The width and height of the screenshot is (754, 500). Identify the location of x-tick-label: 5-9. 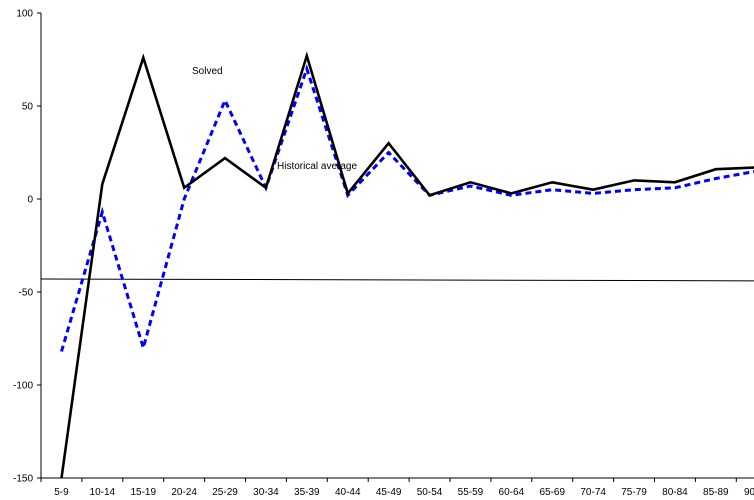
(61, 492).